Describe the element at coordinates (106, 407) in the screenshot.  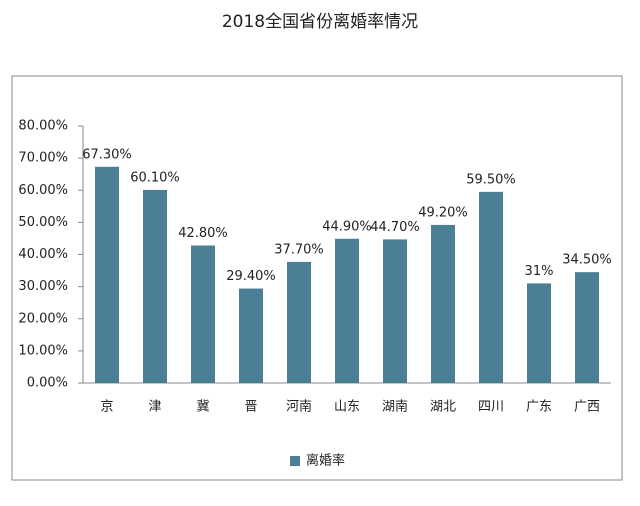
I see `x-tick-label: 京` at that location.